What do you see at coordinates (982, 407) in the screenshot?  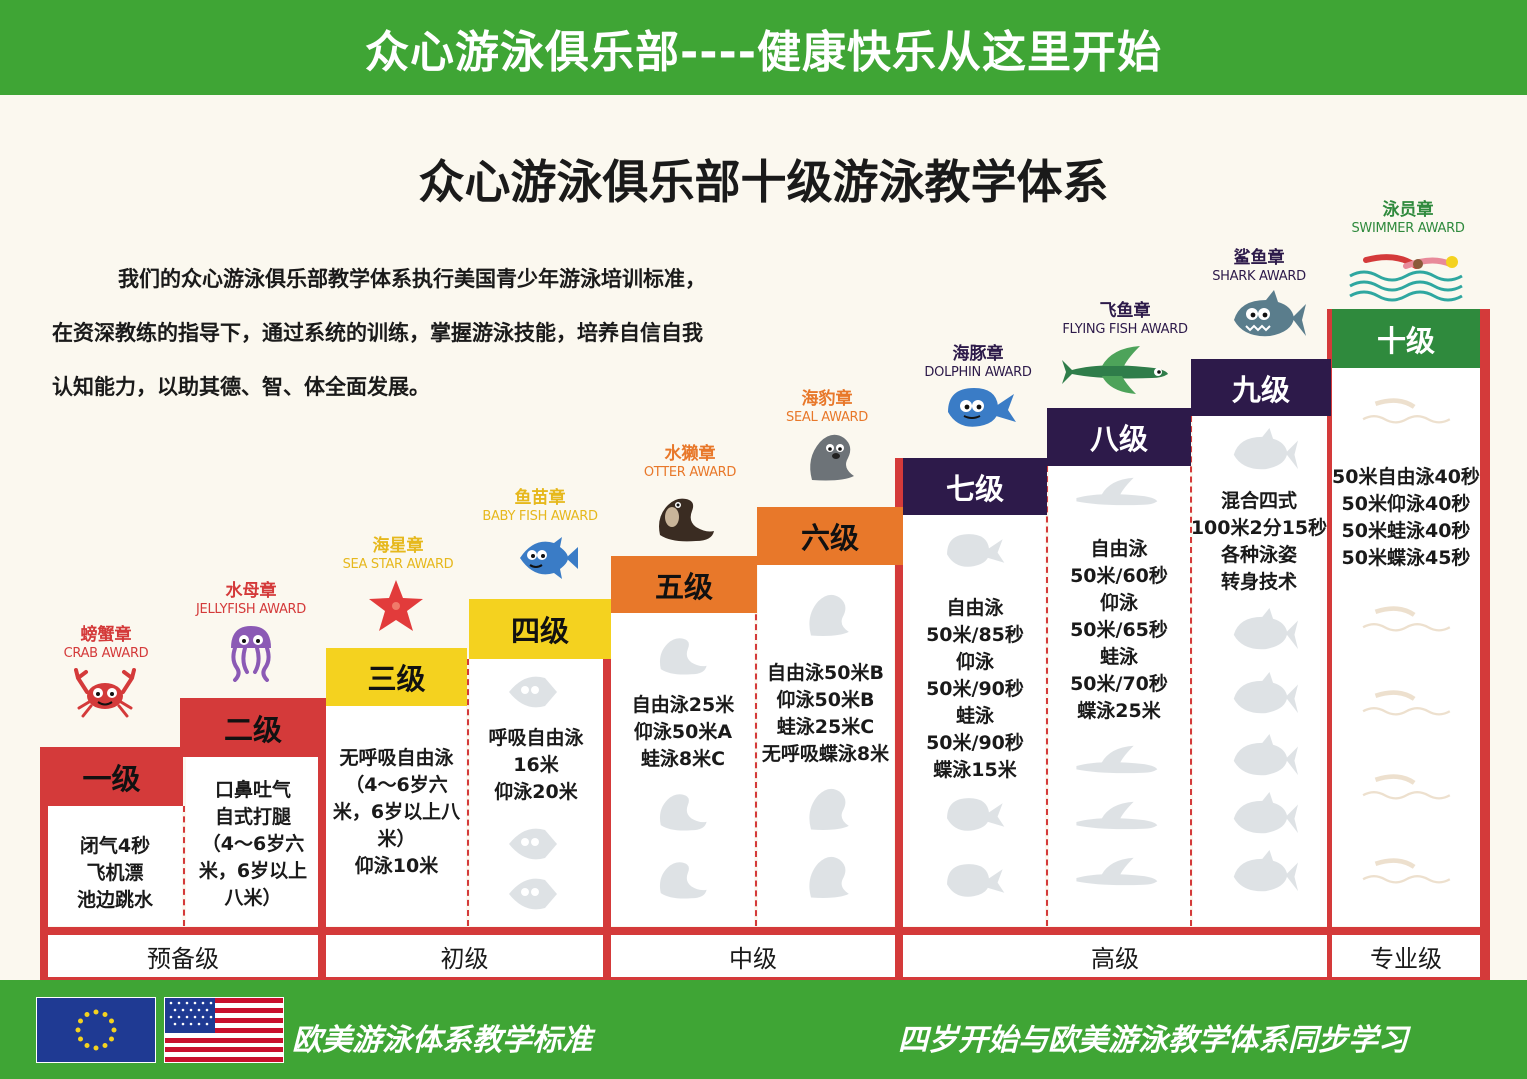 I see `dolphin-icon` at bounding box center [982, 407].